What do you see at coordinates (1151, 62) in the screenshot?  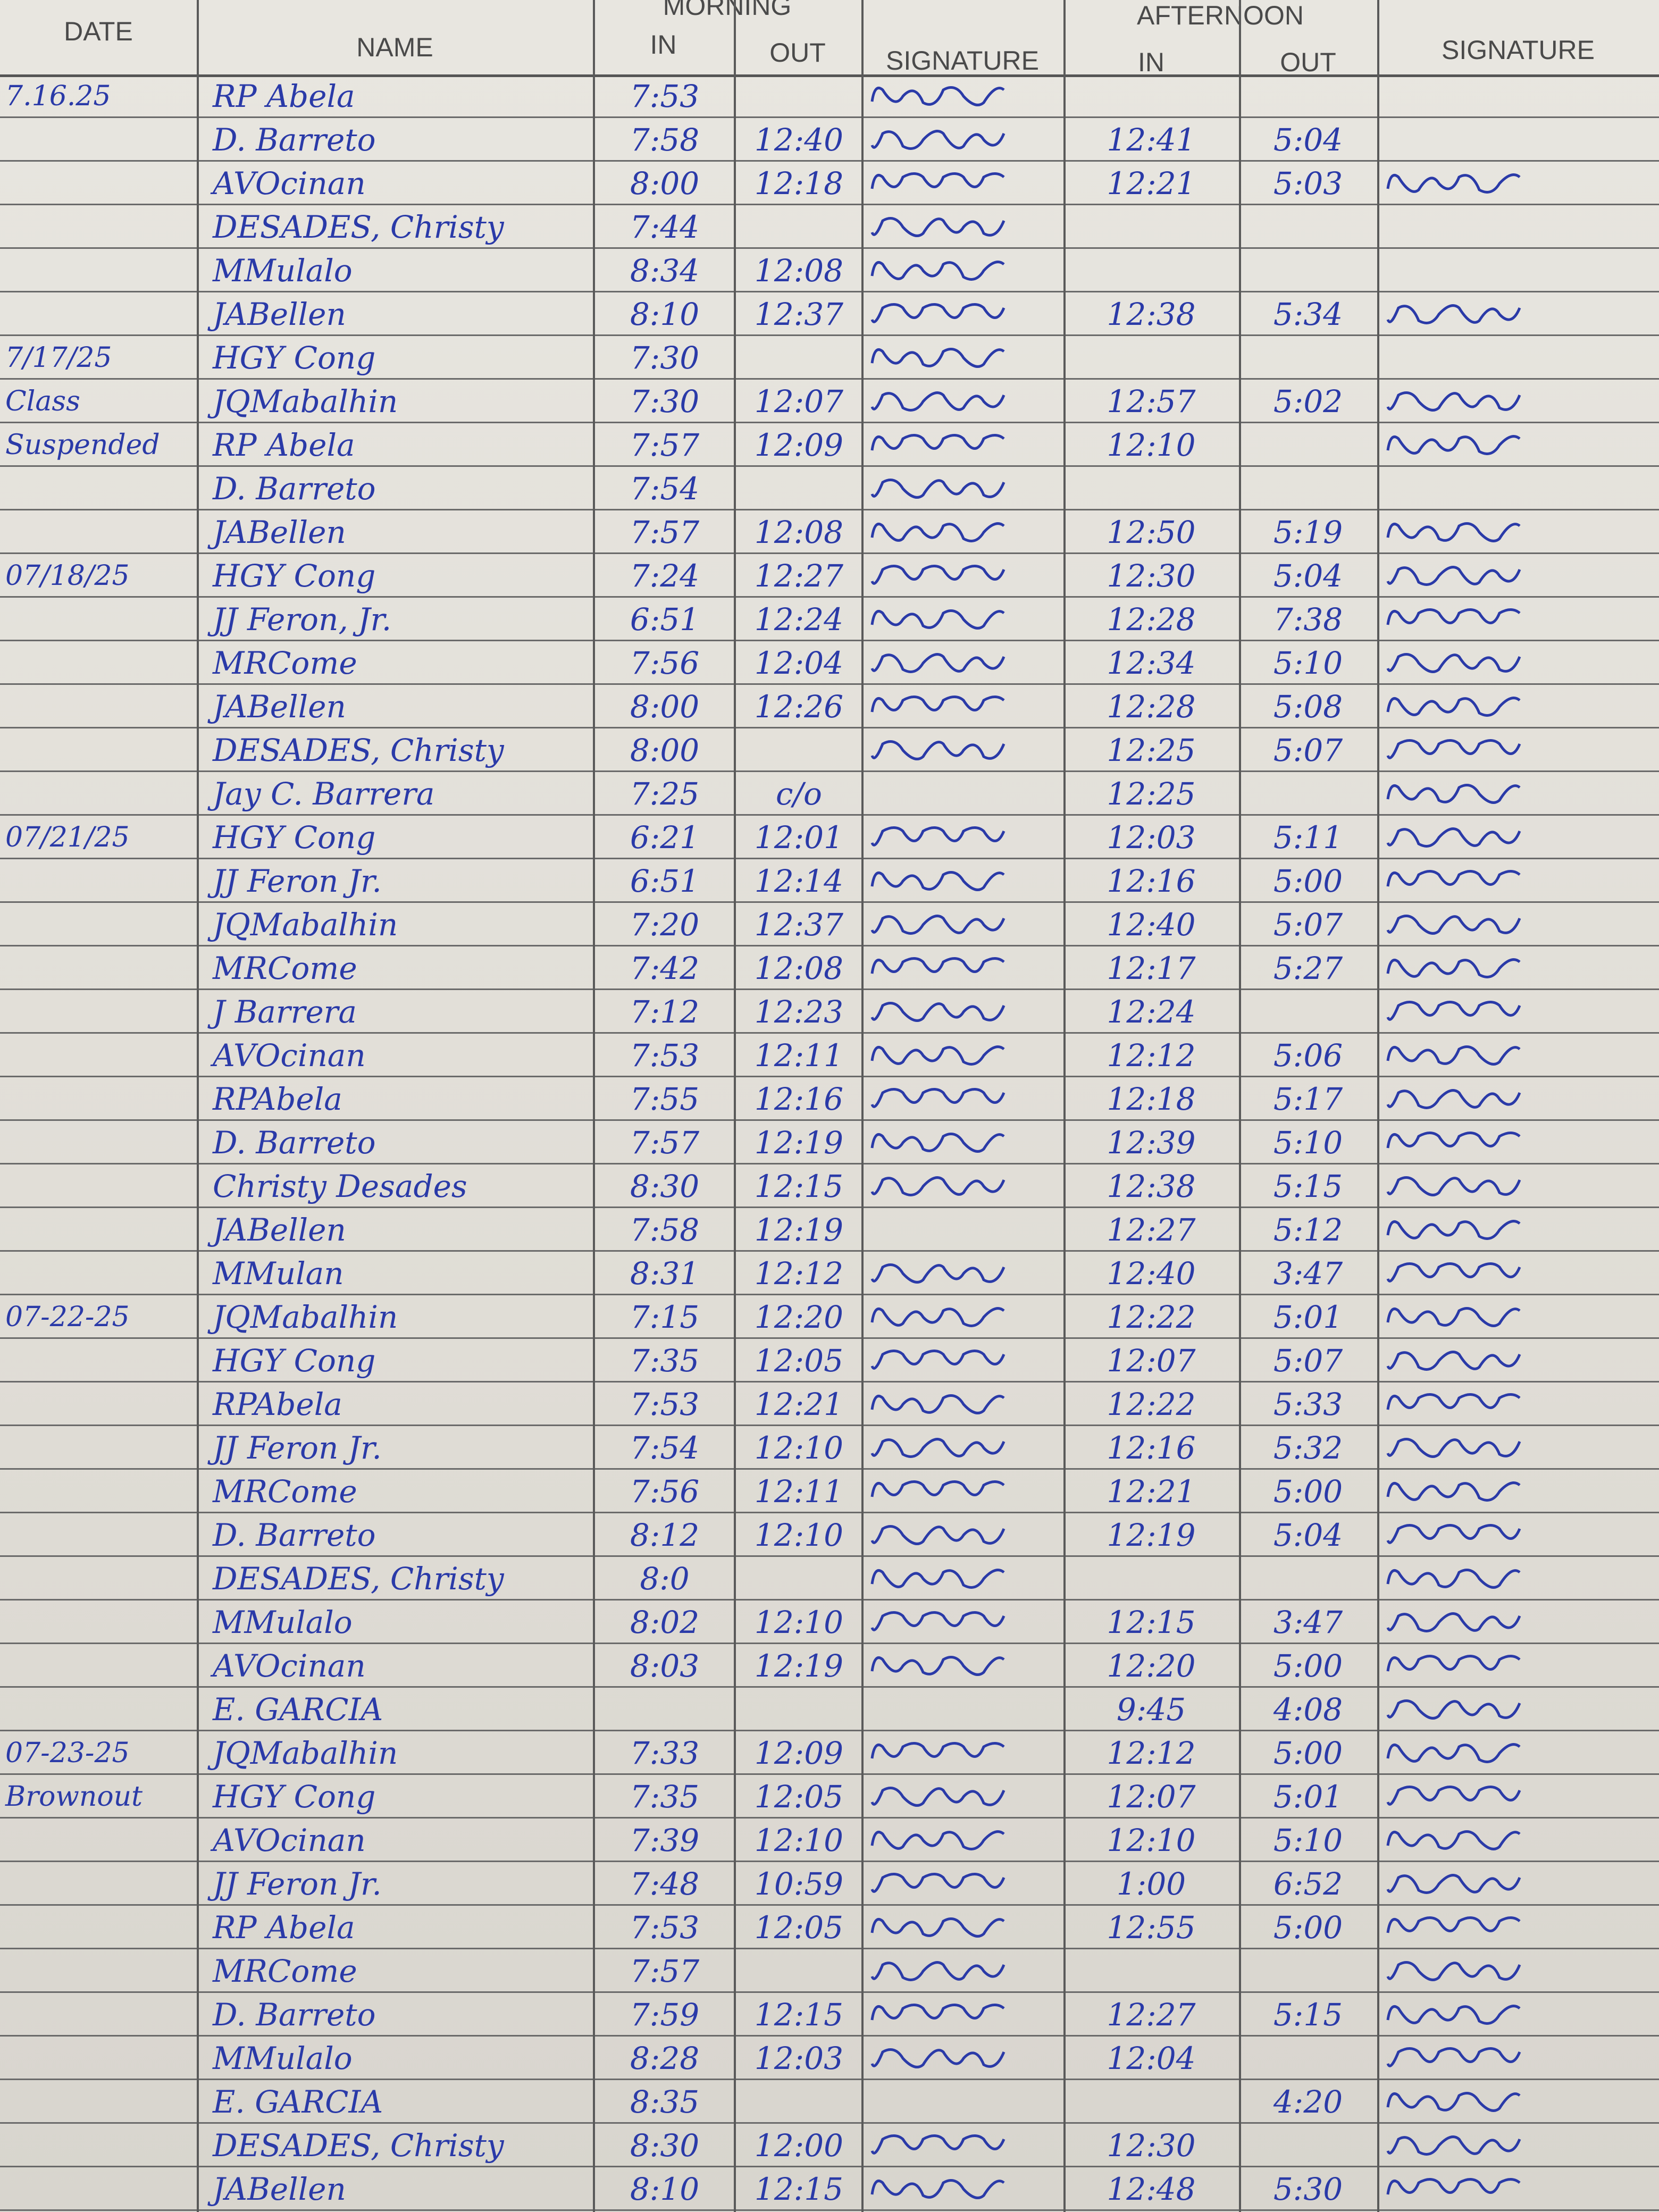 I see `header-afternoon-in: IN` at bounding box center [1151, 62].